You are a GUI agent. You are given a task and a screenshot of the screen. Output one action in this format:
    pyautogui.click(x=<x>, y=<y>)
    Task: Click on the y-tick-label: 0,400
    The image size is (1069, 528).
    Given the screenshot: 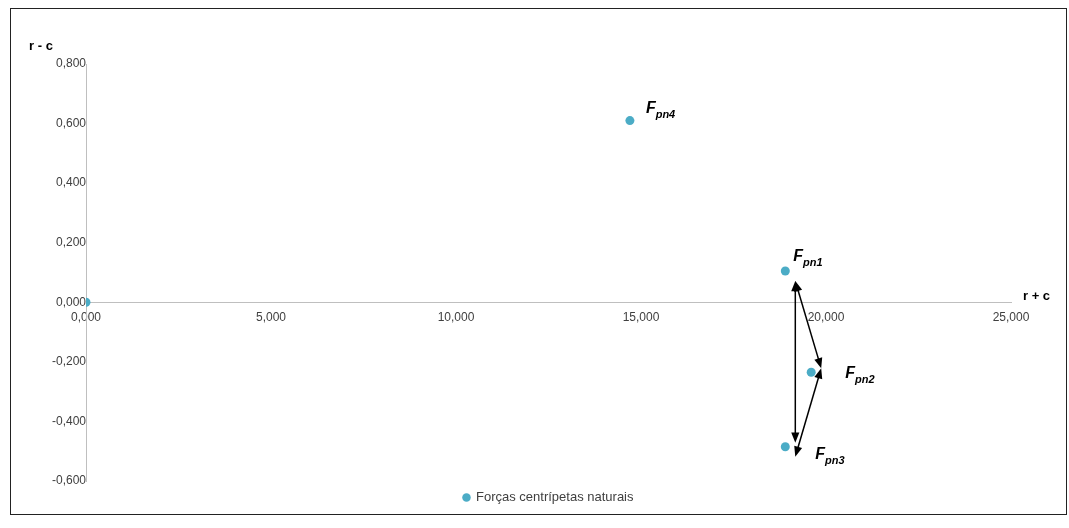 What is the action you would take?
    pyautogui.click(x=71, y=182)
    